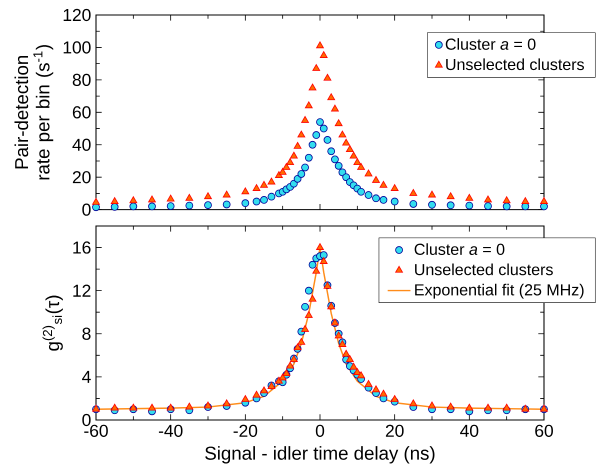  What do you see at coordinates (81, 290) in the screenshot?
I see `y-tick-label: 12` at bounding box center [81, 290].